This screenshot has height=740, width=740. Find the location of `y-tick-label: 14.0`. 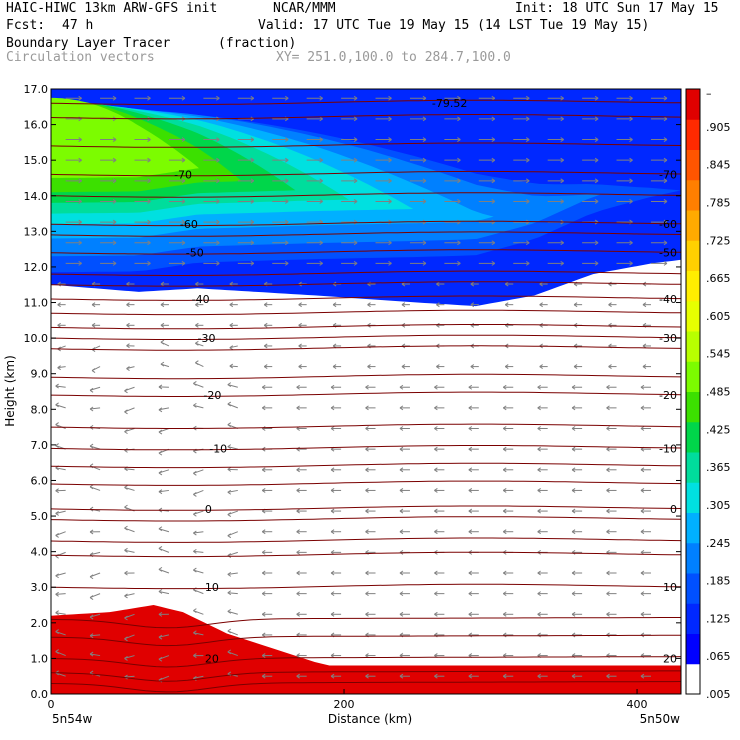

y-tick-label: 14.0 is located at coordinates (36, 196).